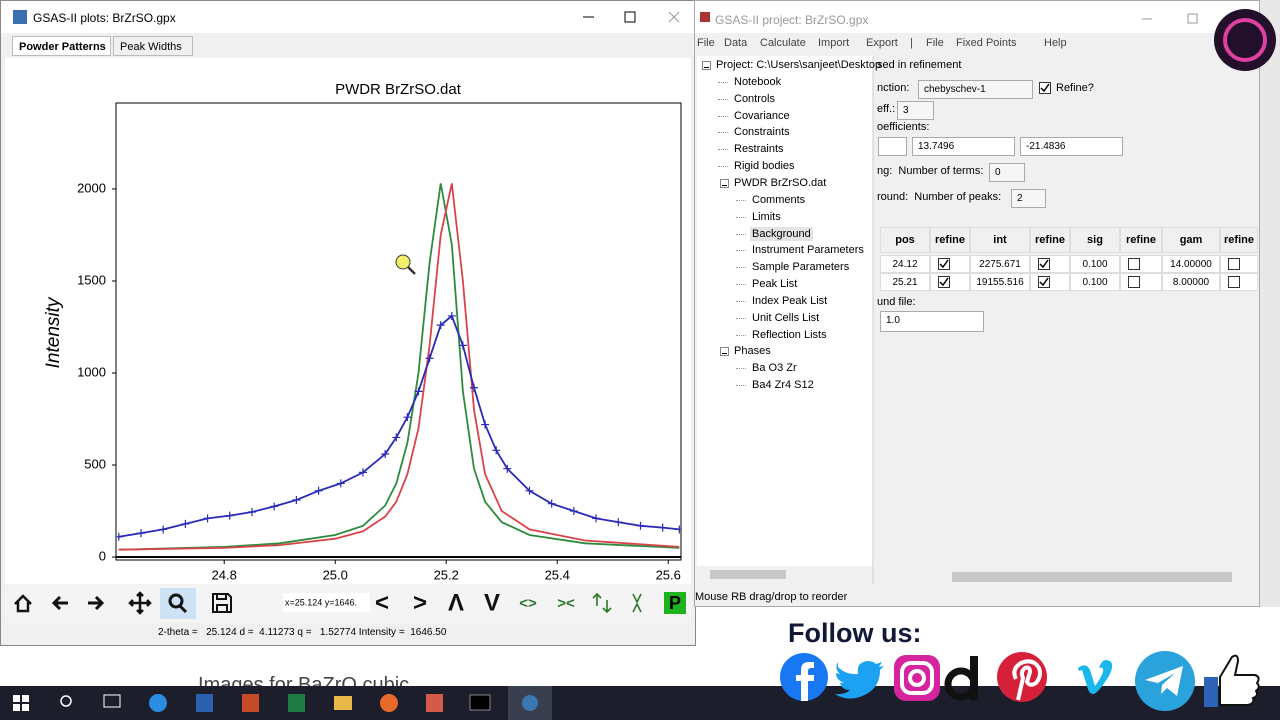 This screenshot has width=1280, height=720. Describe the element at coordinates (675, 603) in the screenshot. I see `toolbar-button: P` at that location.